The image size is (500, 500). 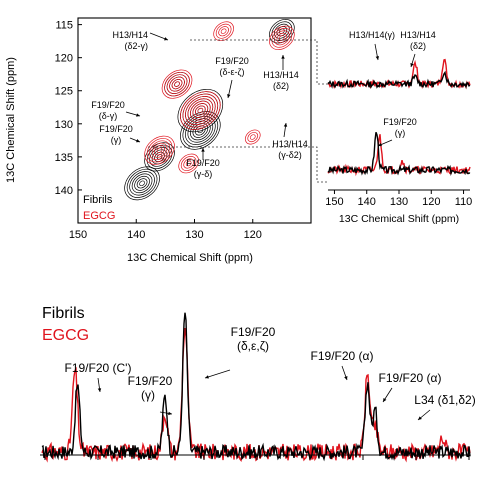 I want to click on annotation-slice-0: H13/H14(γ), so click(x=372, y=35).